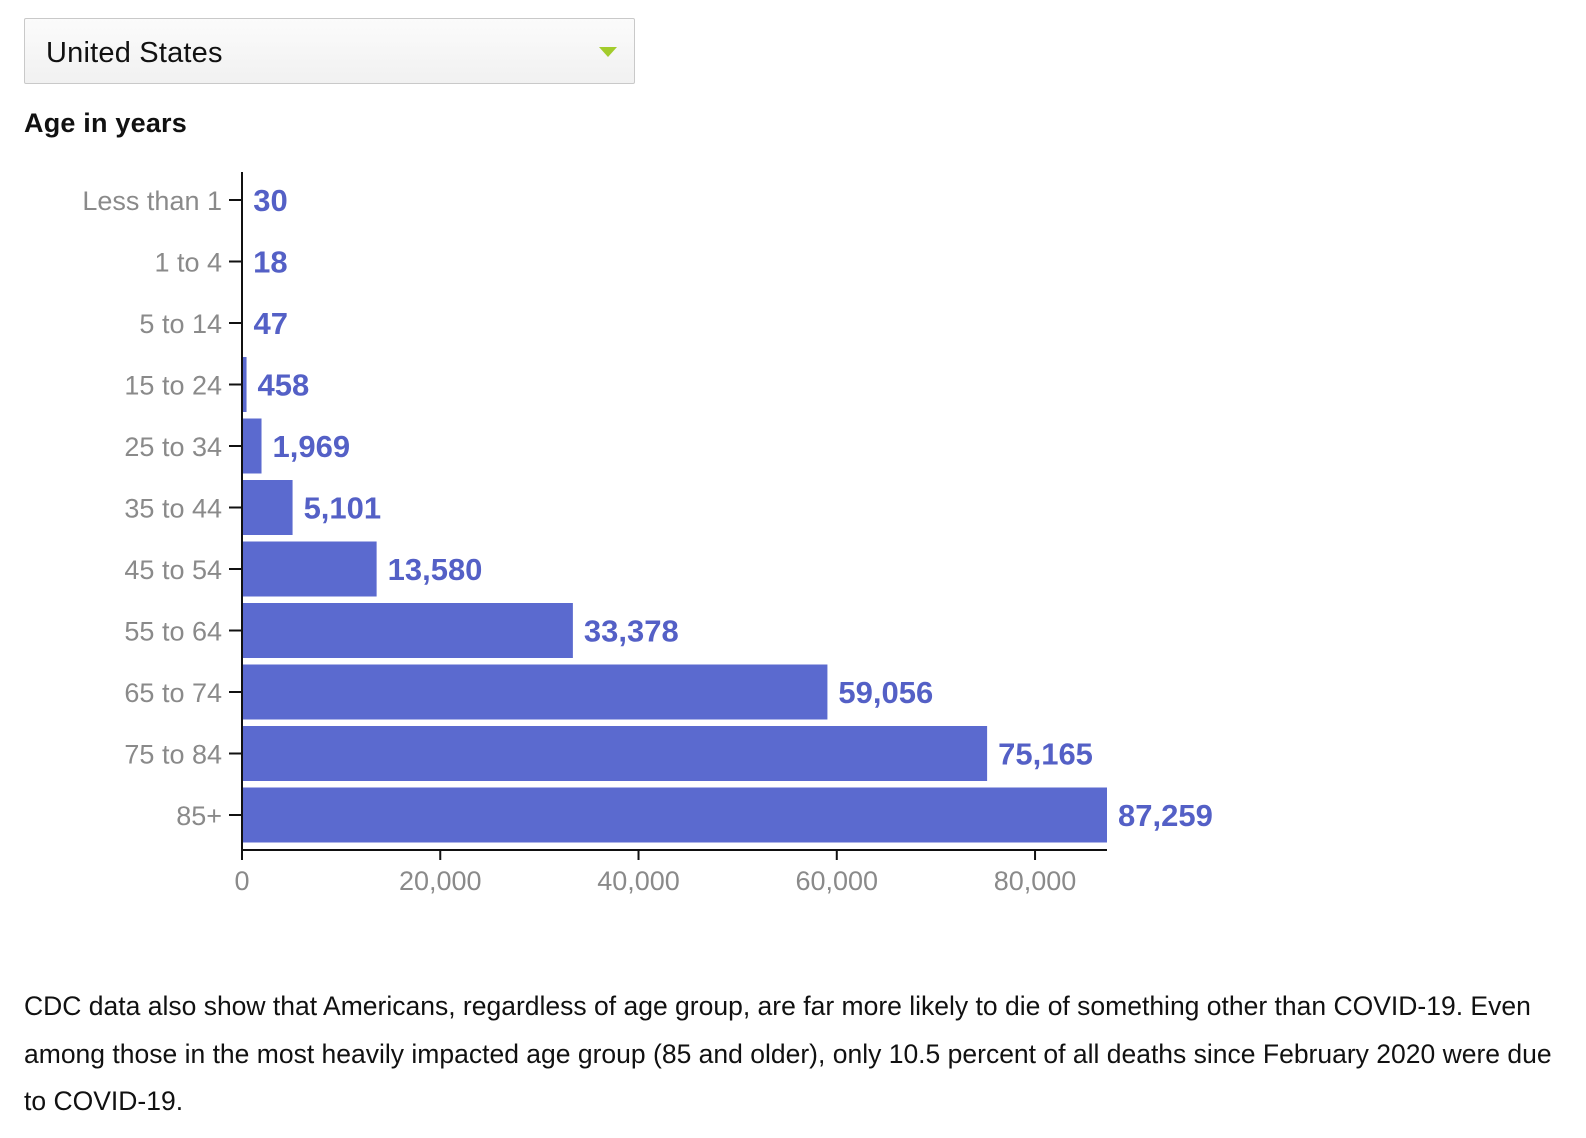 The width and height of the screenshot is (1586, 1138). I want to click on data-label: 47, so click(270, 323).